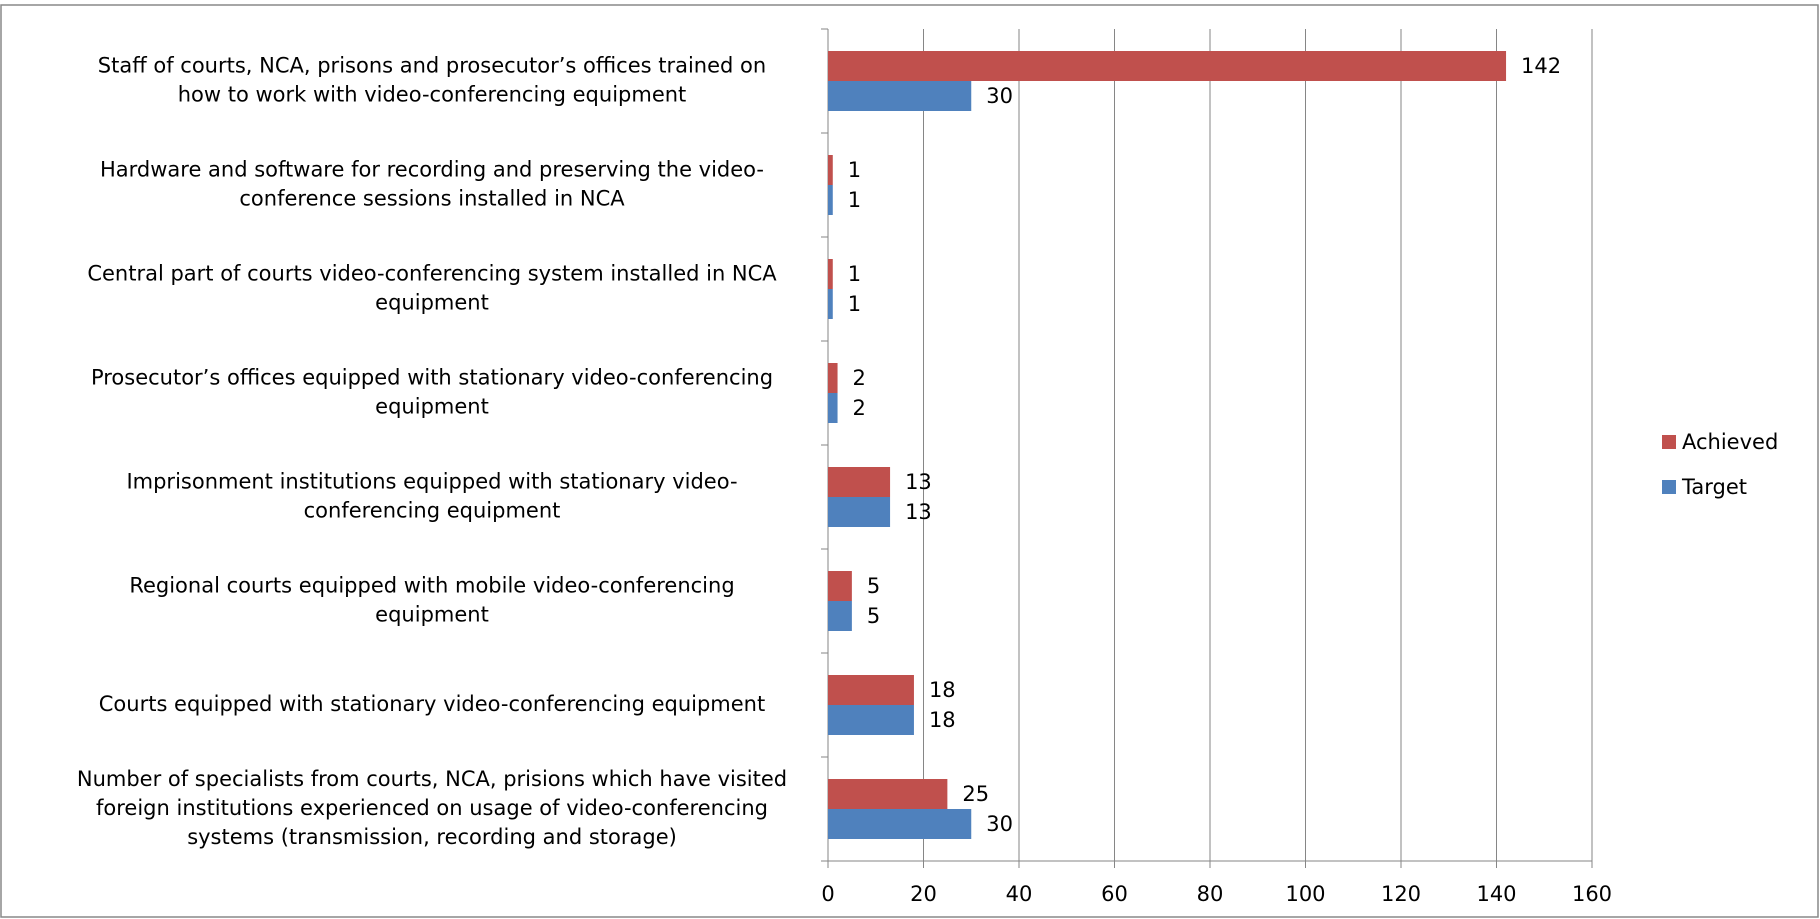 This screenshot has height=919, width=1820. What do you see at coordinates (975, 794) in the screenshot?
I see `value-label: 25` at bounding box center [975, 794].